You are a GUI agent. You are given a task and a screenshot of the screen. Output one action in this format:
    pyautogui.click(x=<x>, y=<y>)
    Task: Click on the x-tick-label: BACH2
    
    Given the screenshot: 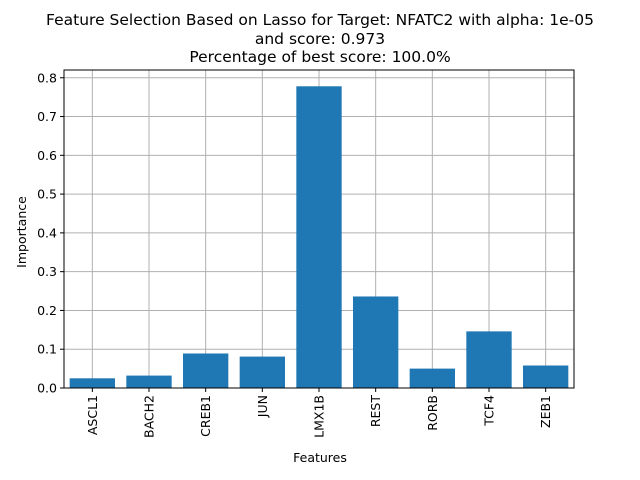 What is the action you would take?
    pyautogui.click(x=149, y=416)
    